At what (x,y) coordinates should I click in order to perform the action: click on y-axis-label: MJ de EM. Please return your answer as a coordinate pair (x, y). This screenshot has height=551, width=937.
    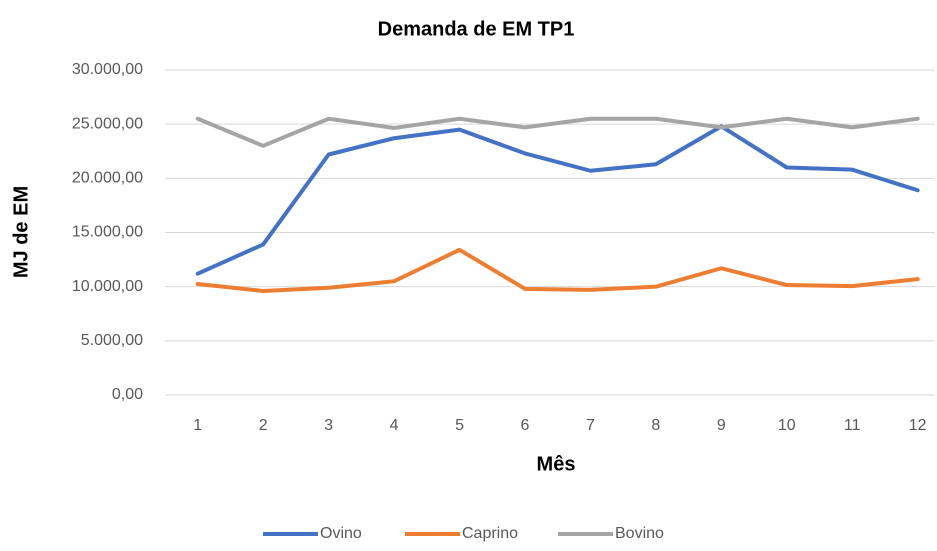
    Looking at the image, I should click on (21, 232).